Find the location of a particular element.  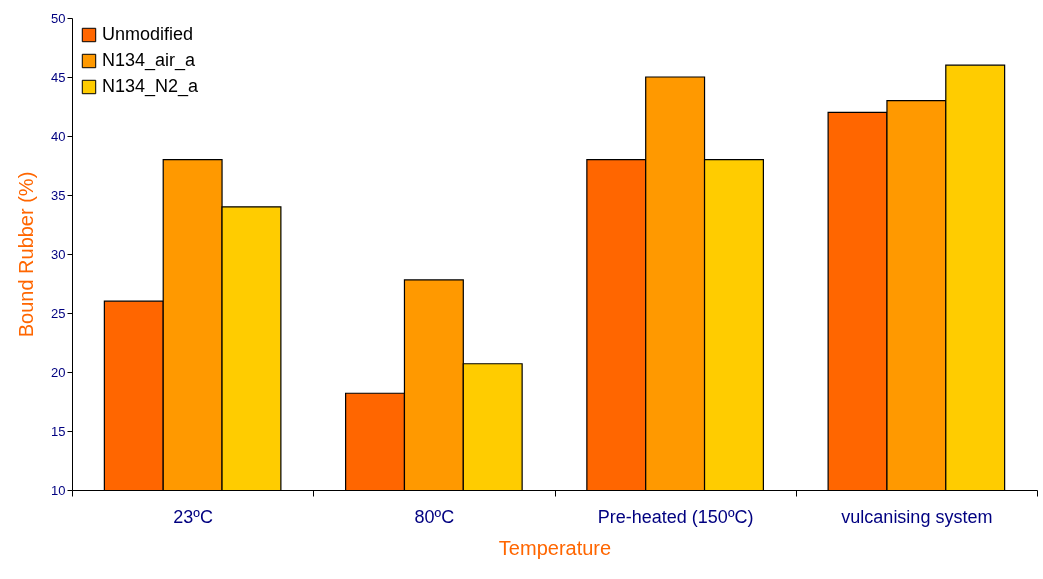

x-tick-label: 23ºC is located at coordinates (193, 516).